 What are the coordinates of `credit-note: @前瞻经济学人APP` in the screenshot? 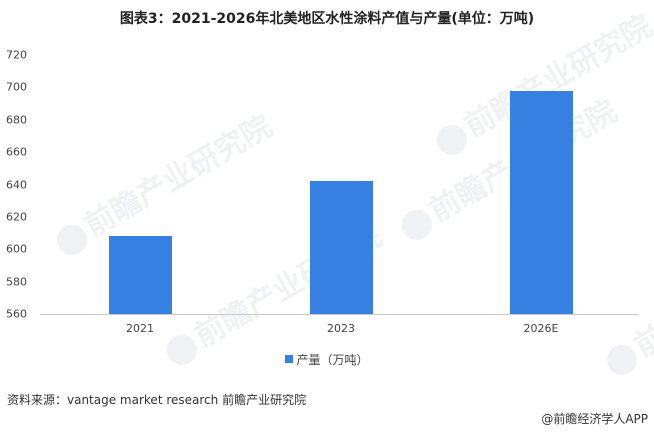 It's located at (594, 419).